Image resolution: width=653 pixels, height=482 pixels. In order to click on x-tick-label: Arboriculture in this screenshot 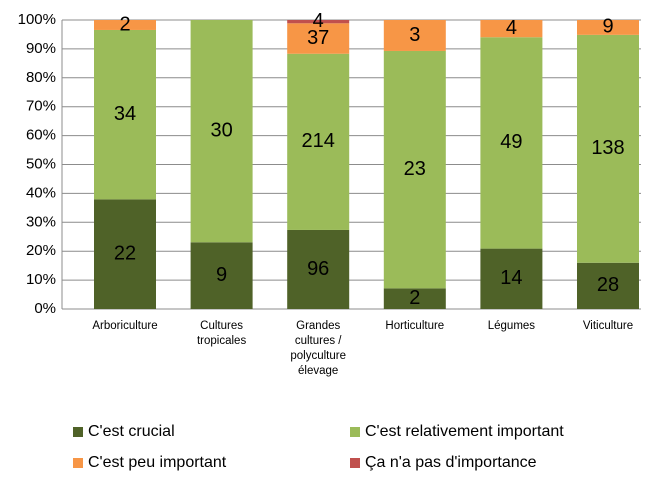, I will do `click(125, 326)`.